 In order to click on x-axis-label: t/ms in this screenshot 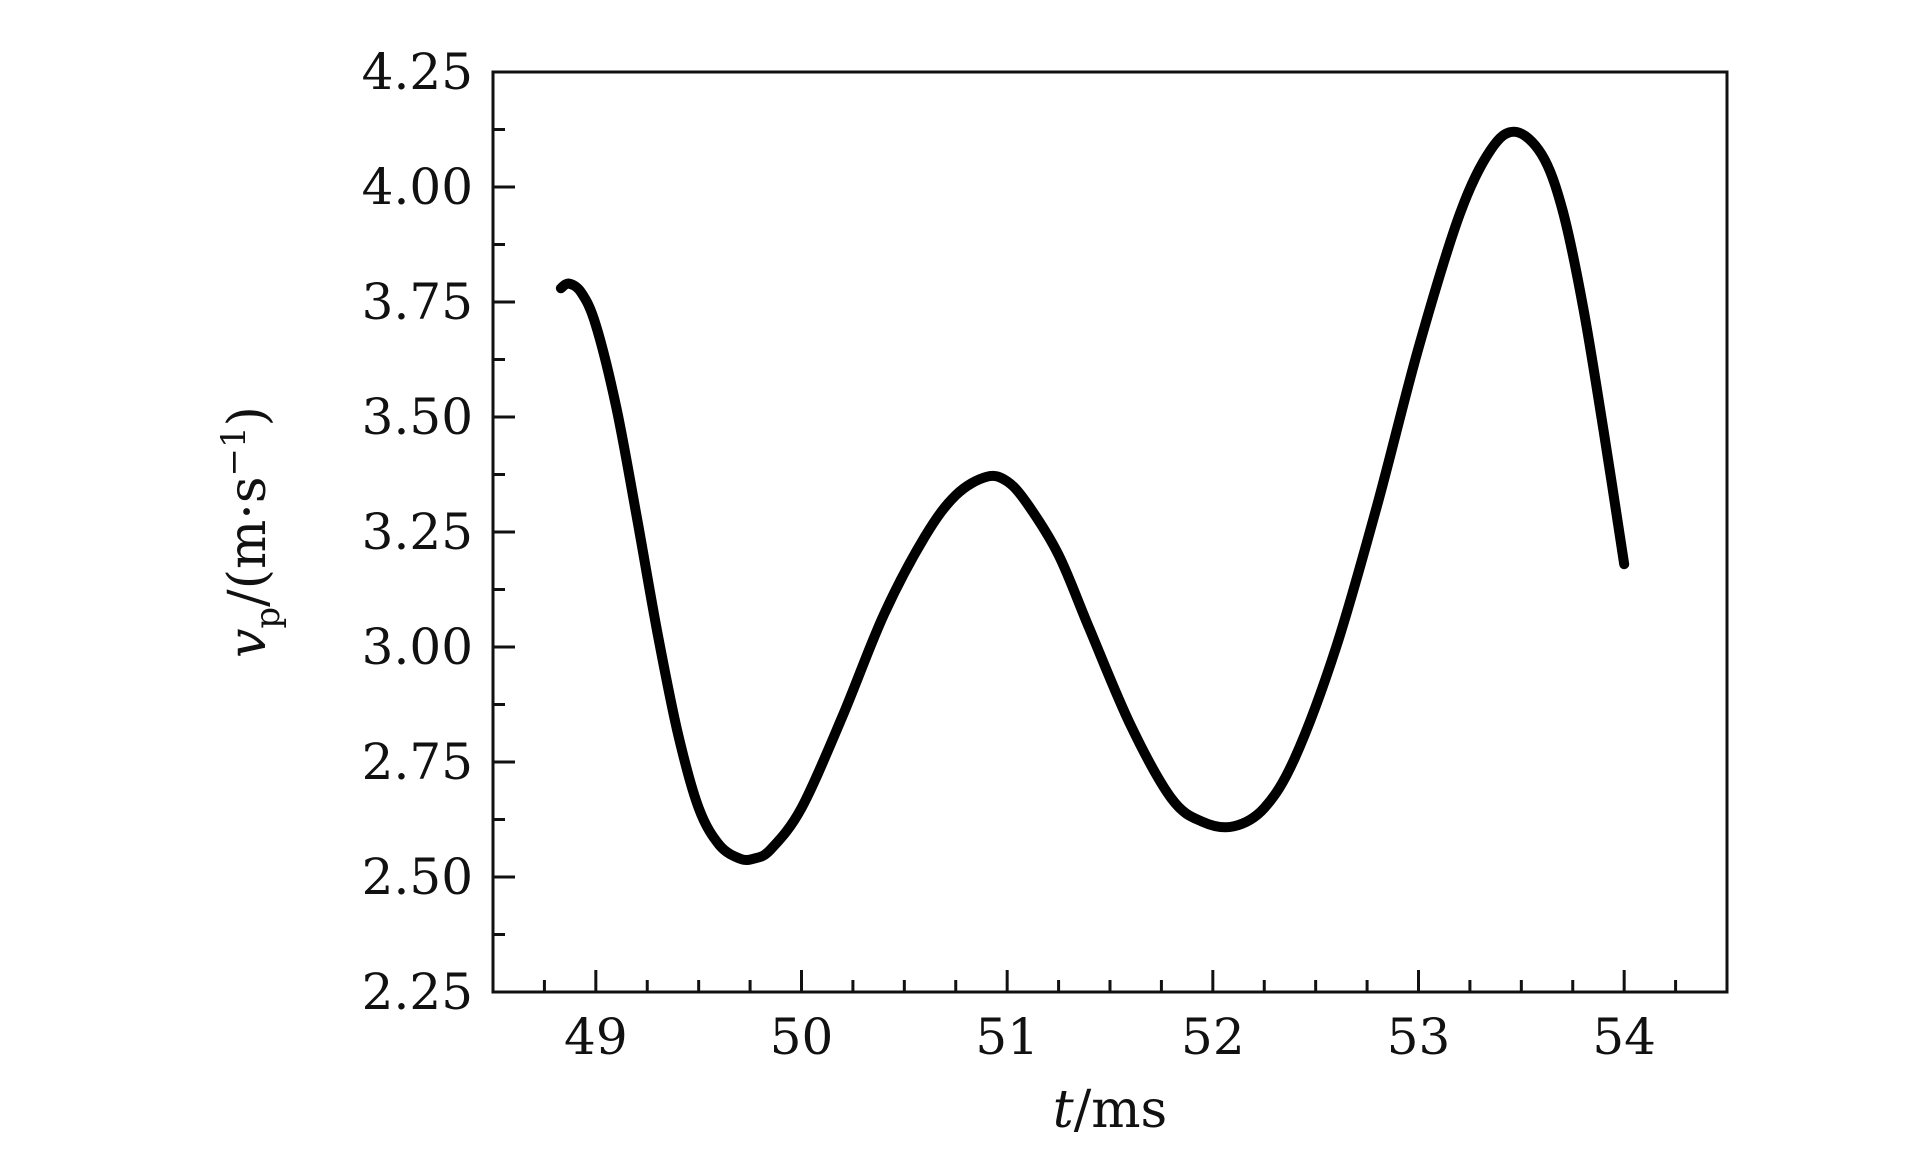, I will do `click(1110, 1110)`.